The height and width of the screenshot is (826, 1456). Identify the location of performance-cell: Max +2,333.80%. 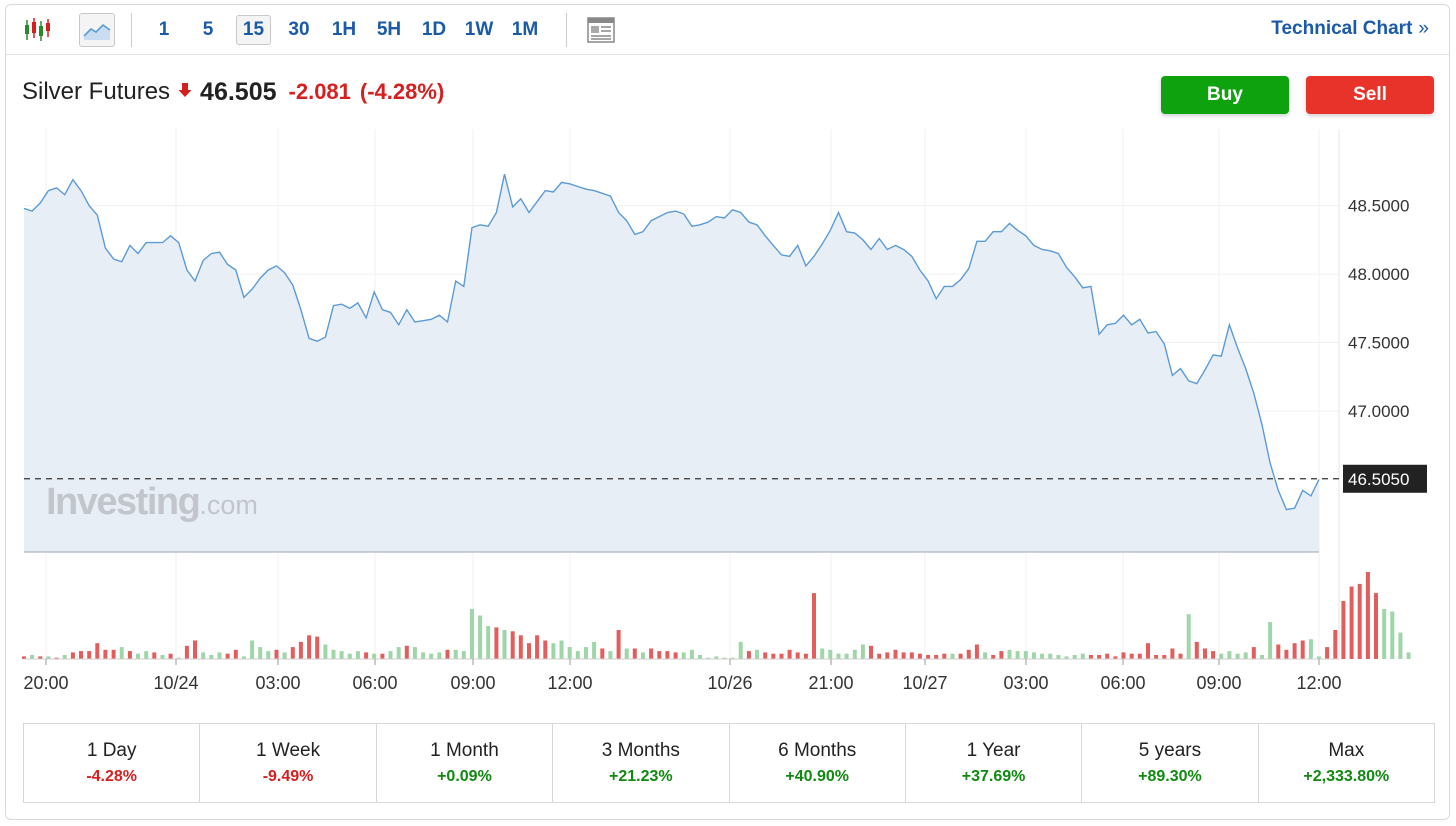
(1346, 763).